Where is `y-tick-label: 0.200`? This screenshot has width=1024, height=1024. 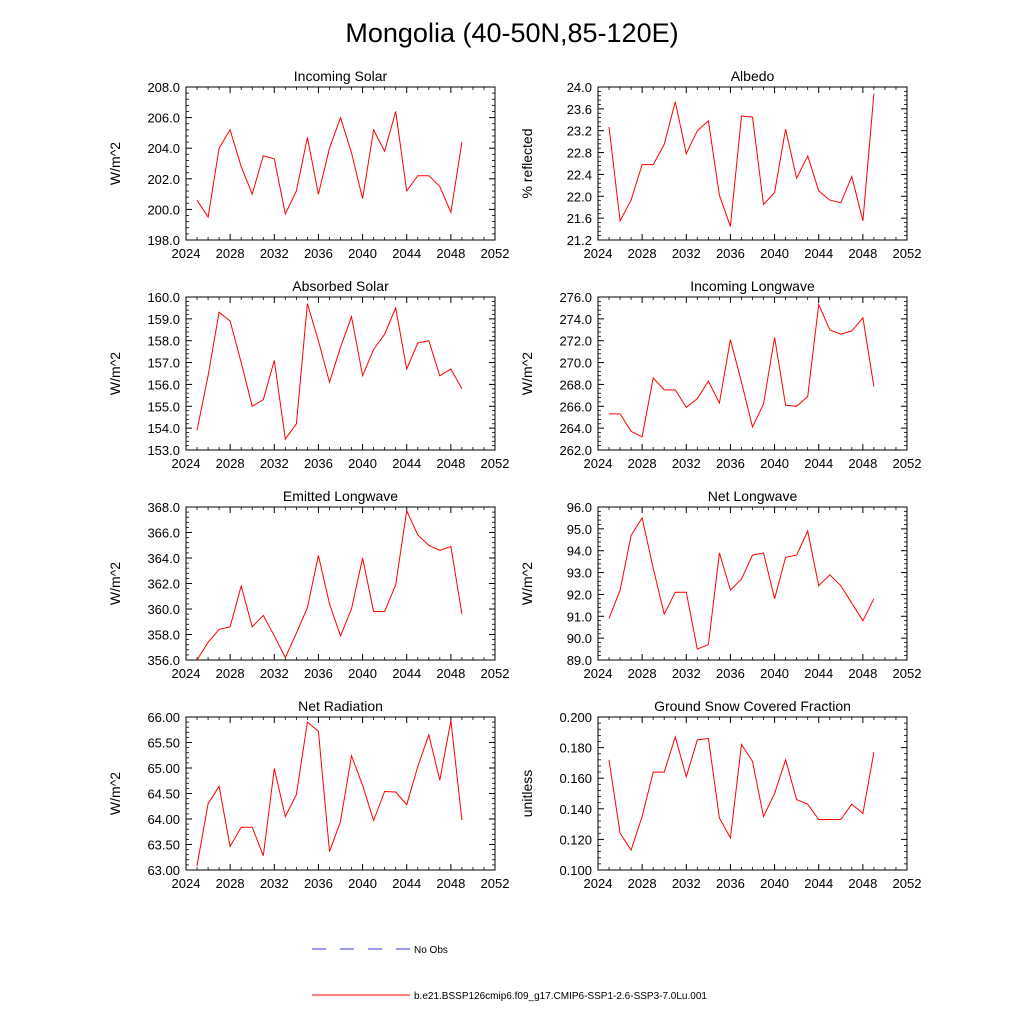 y-tick-label: 0.200 is located at coordinates (575, 717).